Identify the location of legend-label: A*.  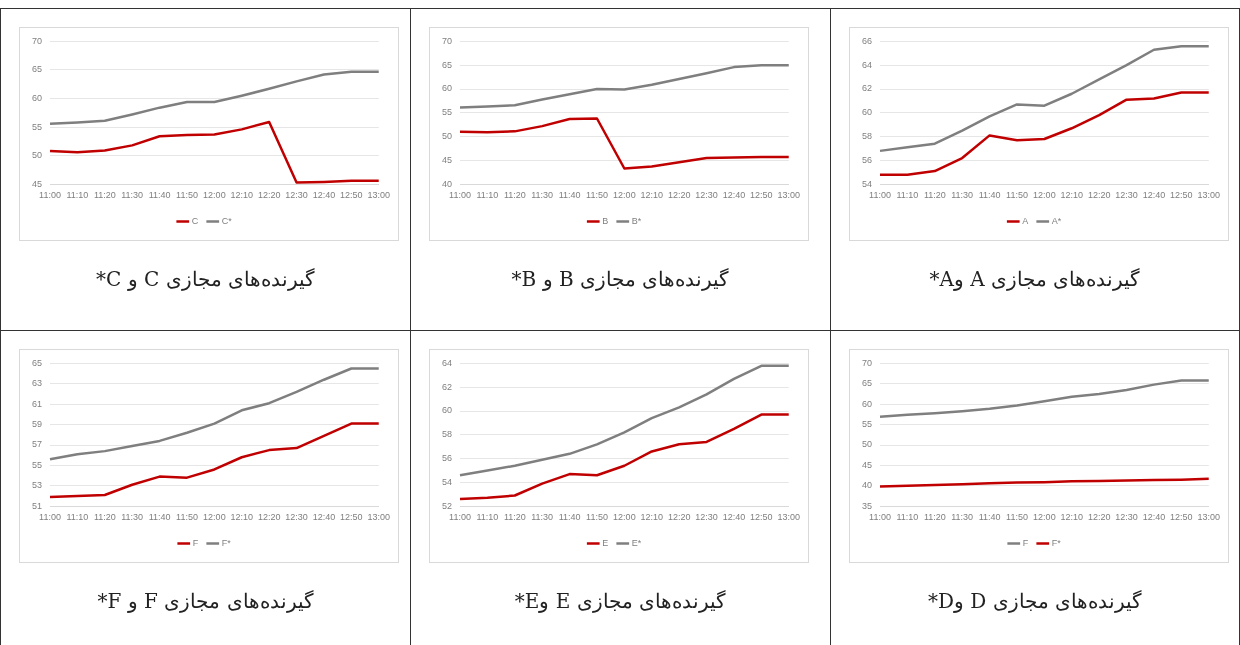
(1056, 220).